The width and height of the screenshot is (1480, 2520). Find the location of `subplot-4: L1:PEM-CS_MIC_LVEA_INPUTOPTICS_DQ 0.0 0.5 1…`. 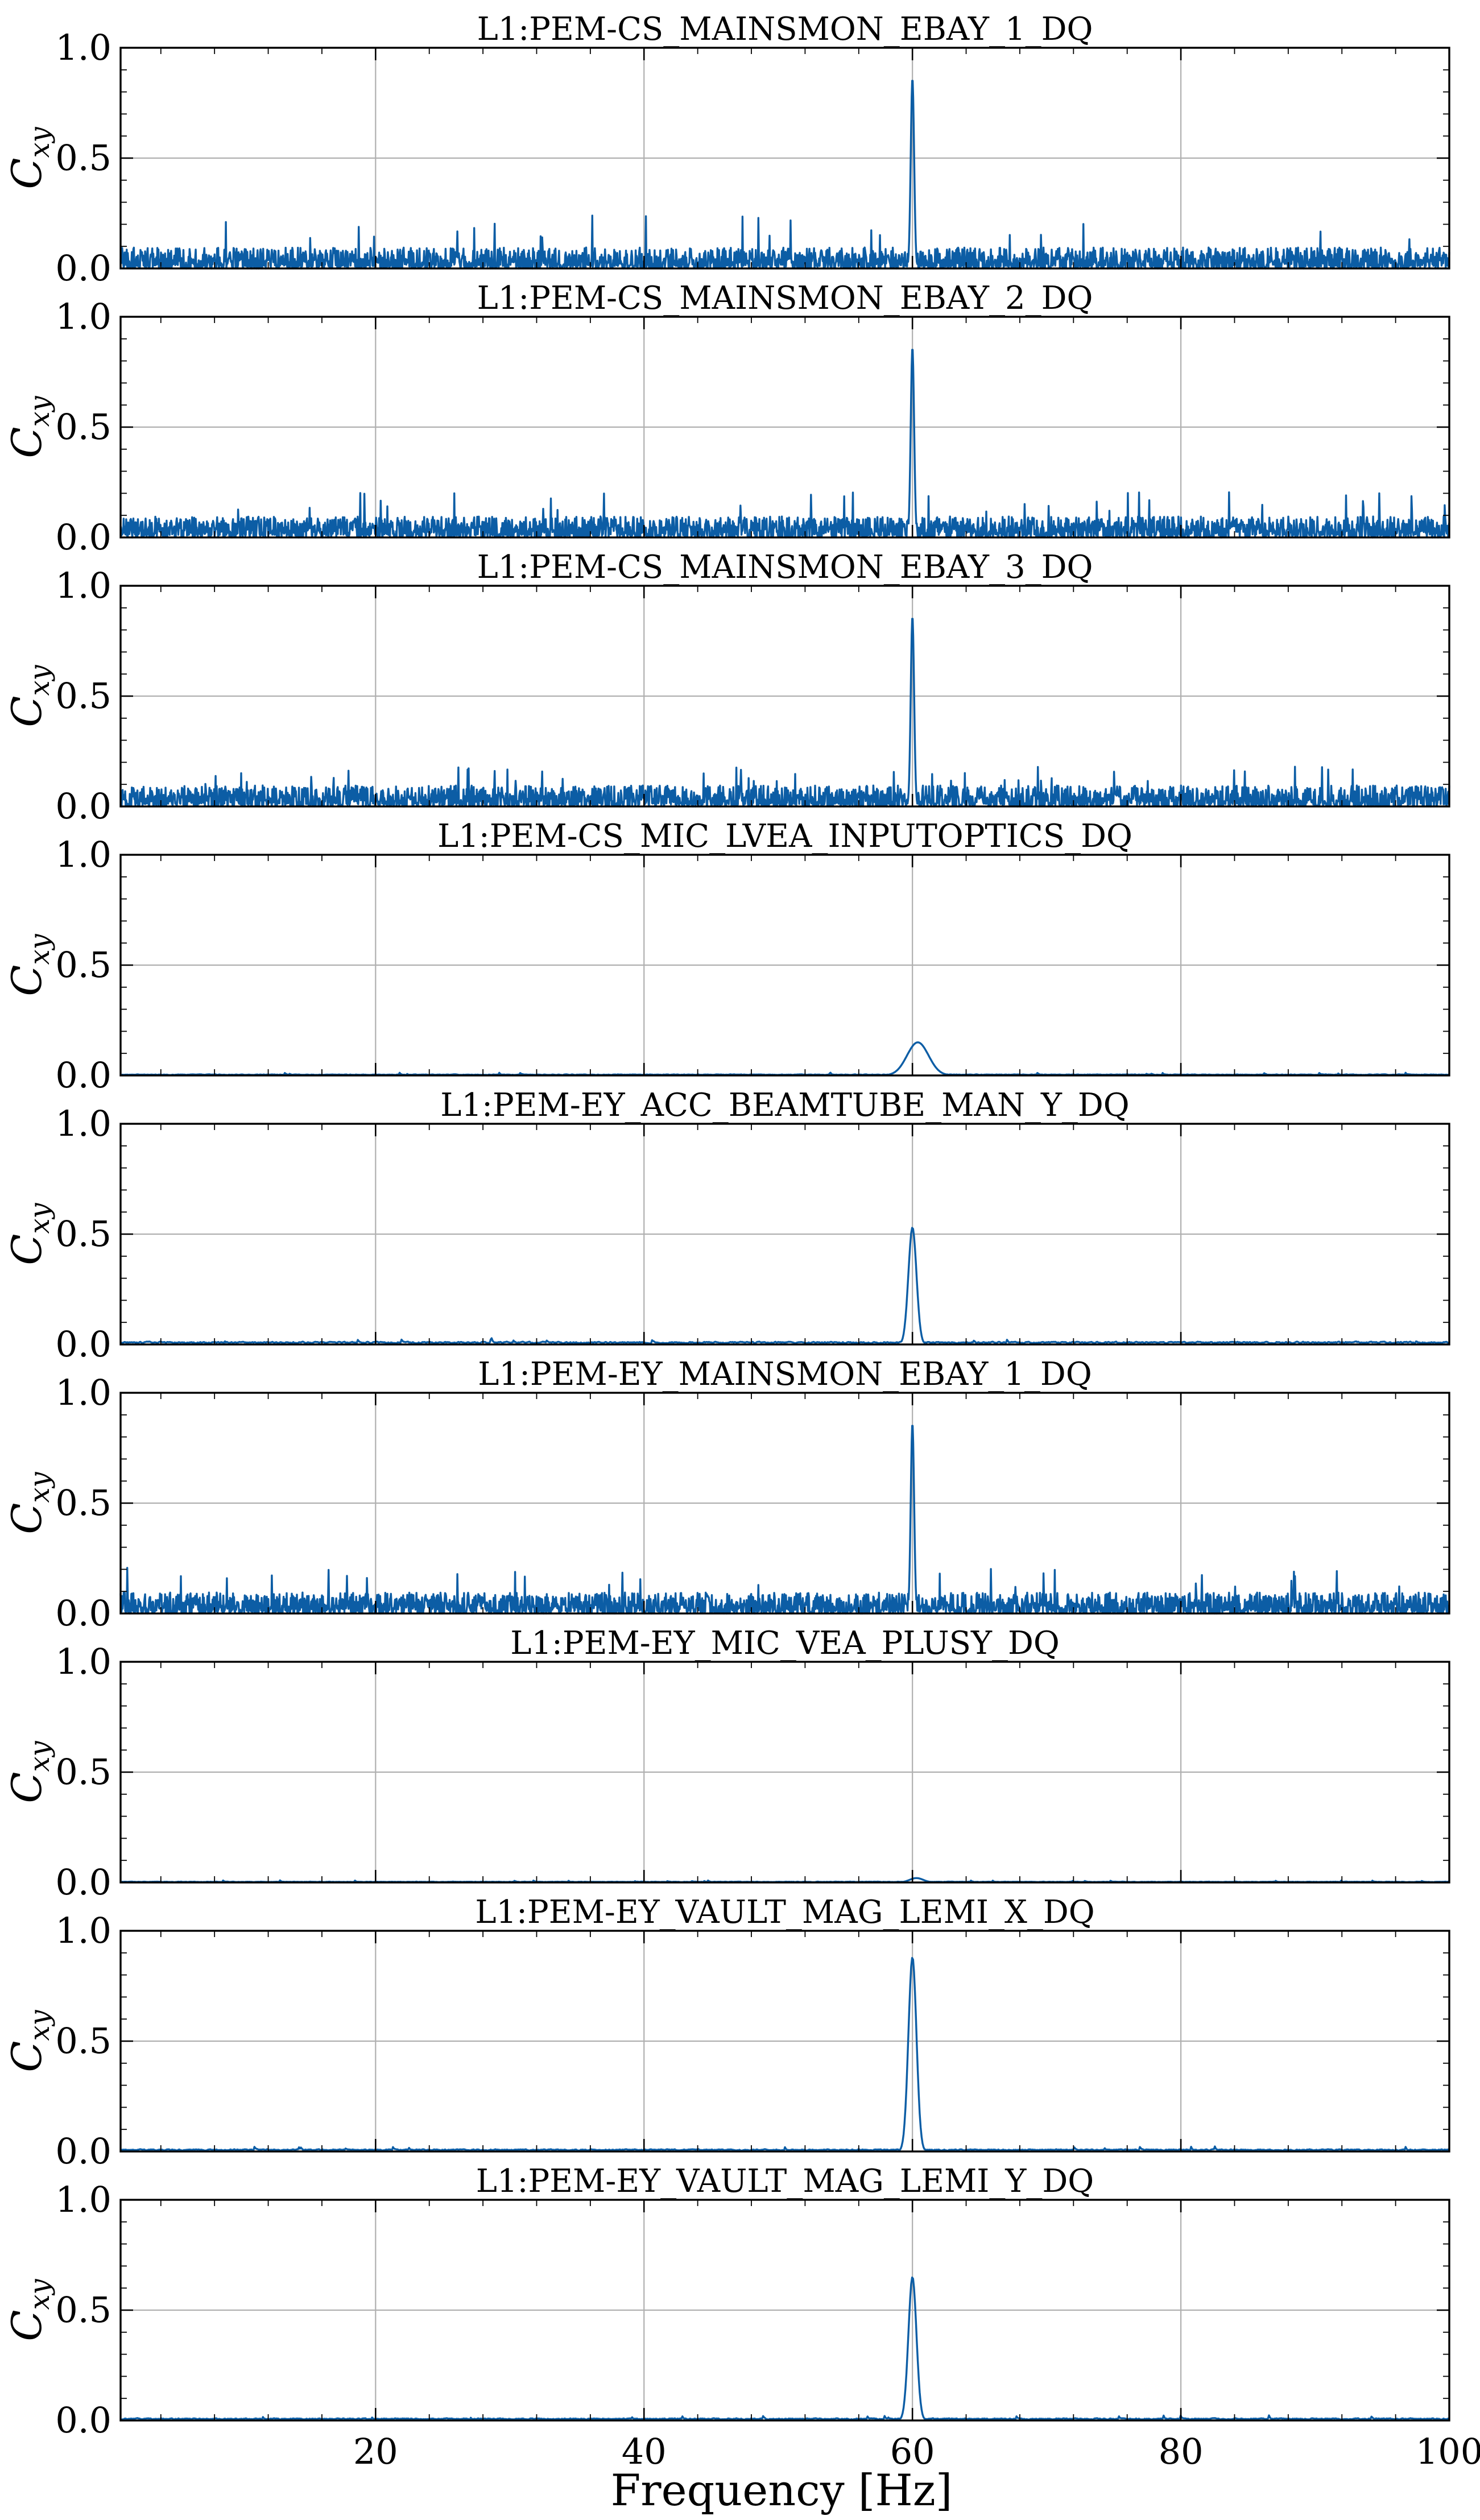

subplot-4: L1:PEM-CS_MIC_LVEA_INPUTOPTICS_DQ 0.0 0.5 1… is located at coordinates (726, 957).